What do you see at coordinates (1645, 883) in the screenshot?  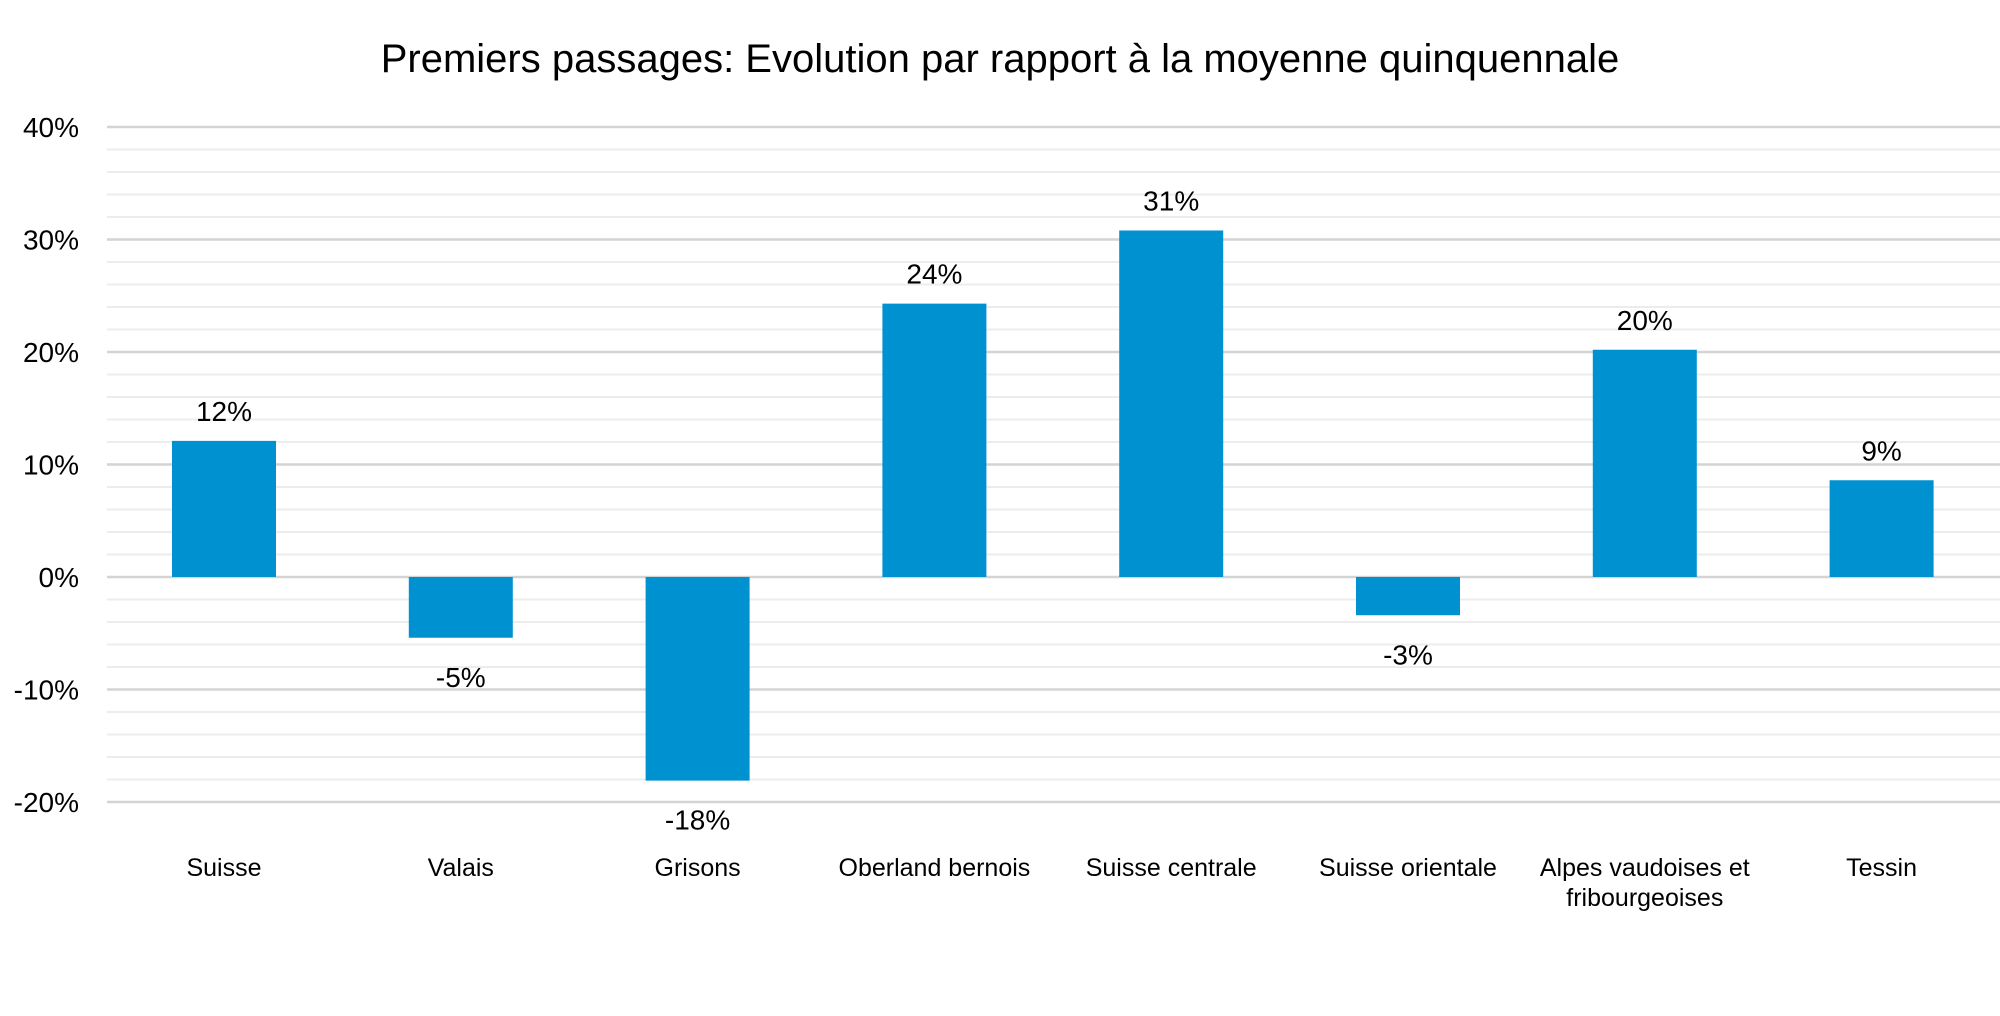 I see `category-label: Alpes vaudoises et fribourgeoises` at bounding box center [1645, 883].